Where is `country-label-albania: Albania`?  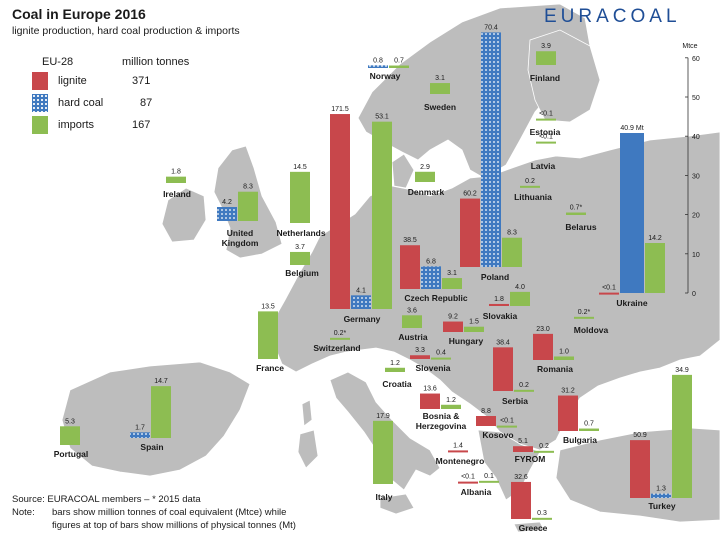
country-label-albania: Albania is located at coordinates (476, 492).